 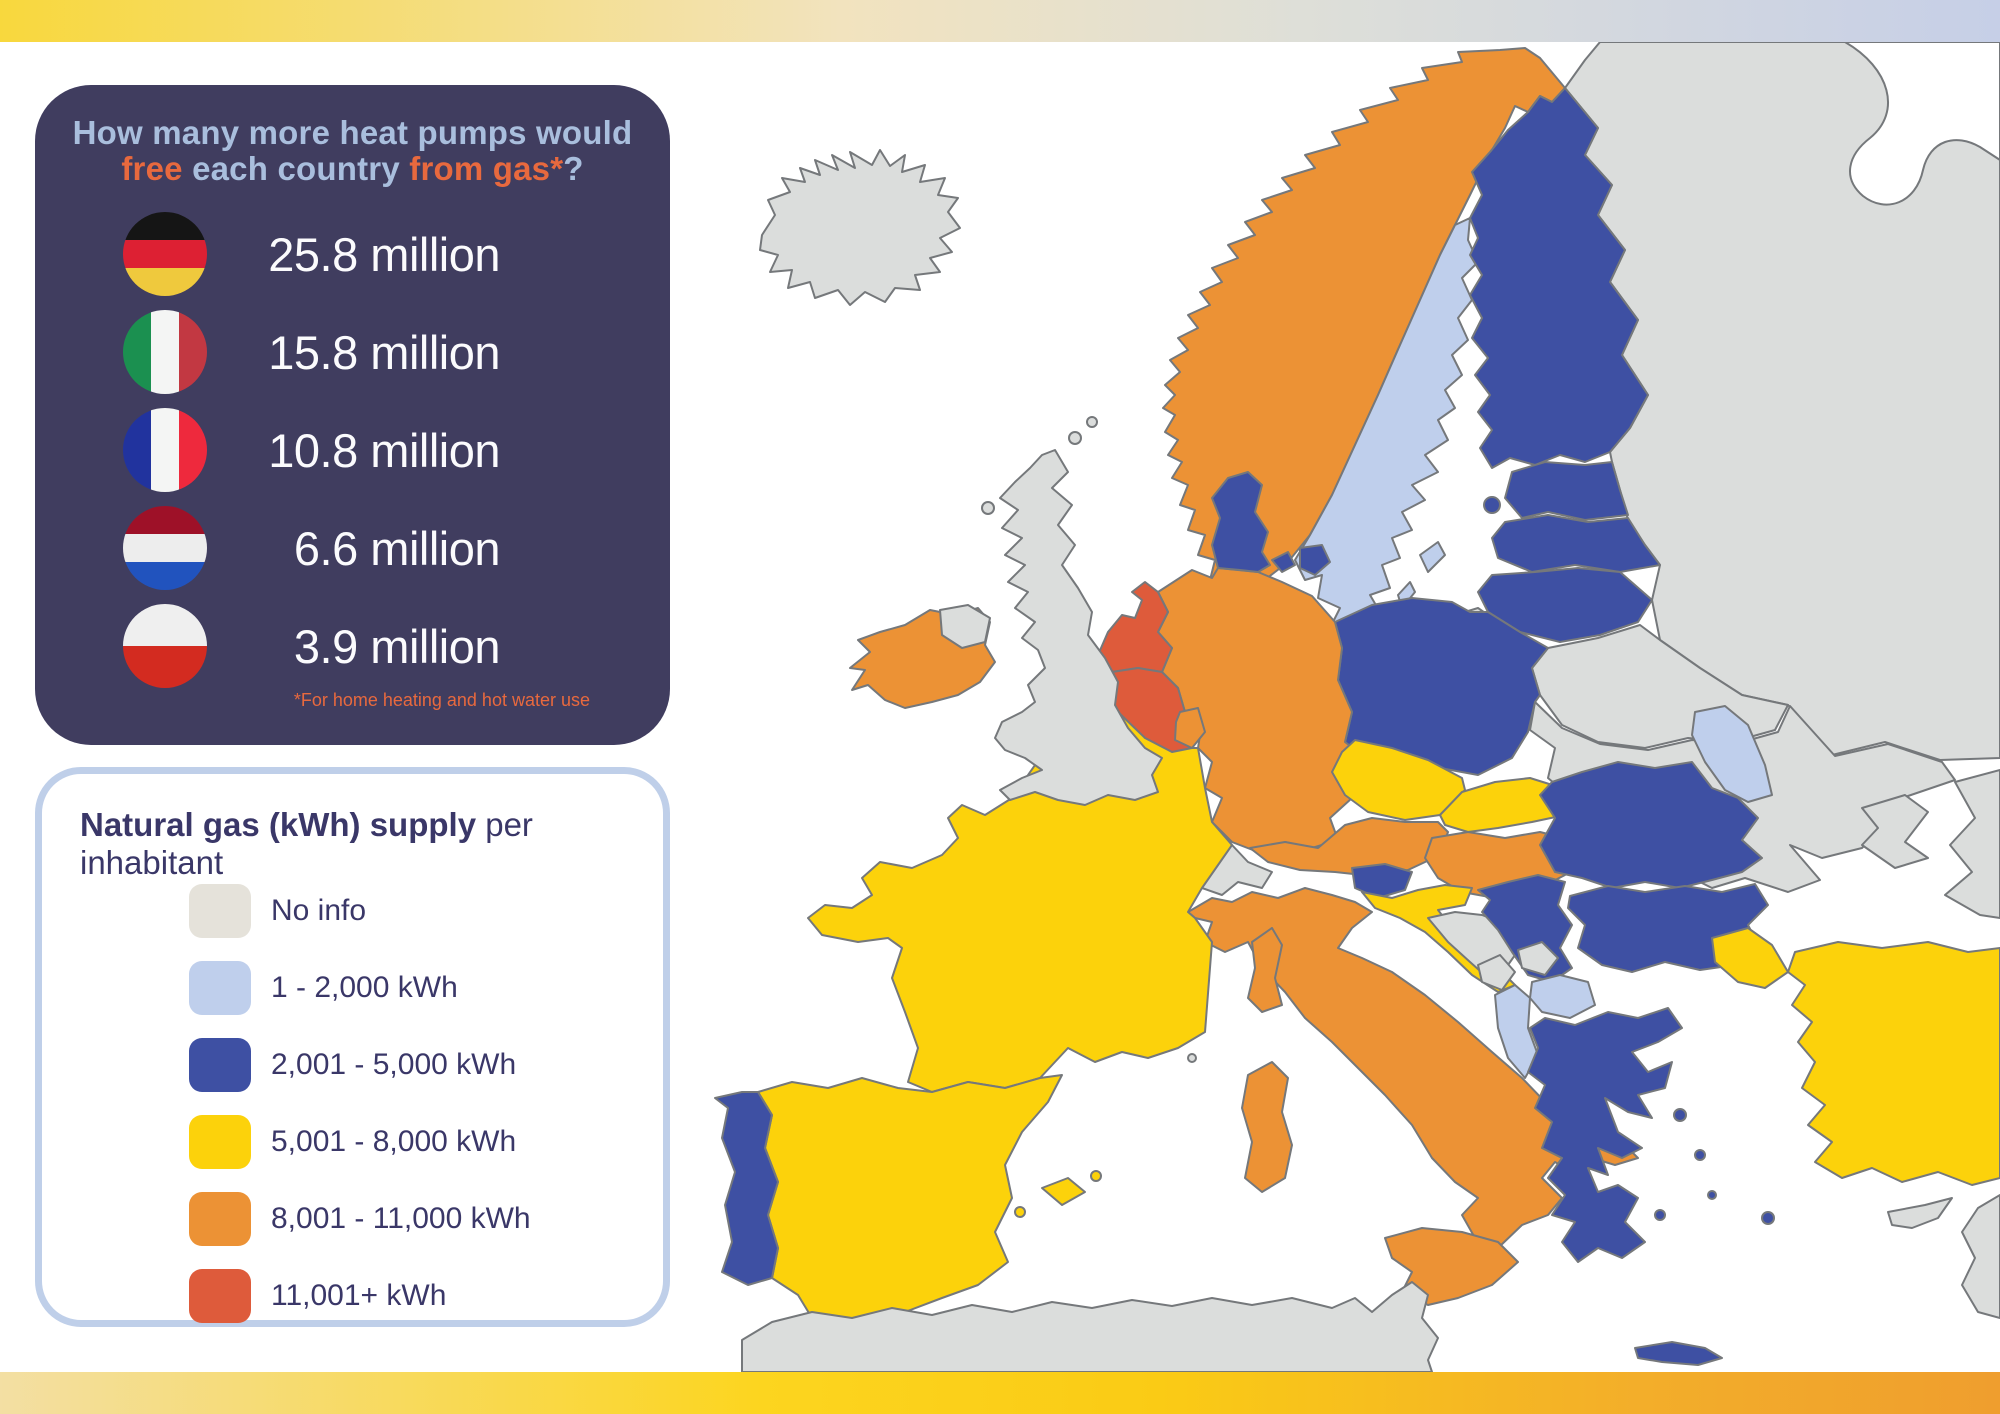 What do you see at coordinates (319, 910) in the screenshot?
I see `legend-label: No info` at bounding box center [319, 910].